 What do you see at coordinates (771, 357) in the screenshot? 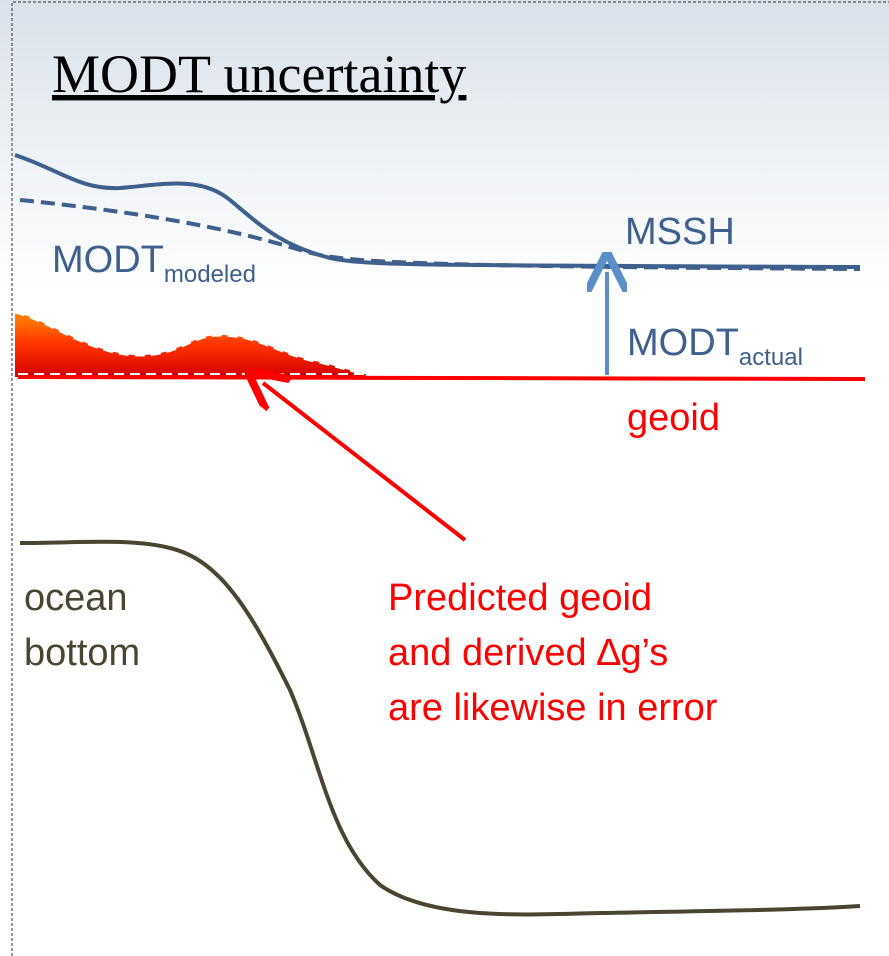
I see `label-sub: actual` at bounding box center [771, 357].